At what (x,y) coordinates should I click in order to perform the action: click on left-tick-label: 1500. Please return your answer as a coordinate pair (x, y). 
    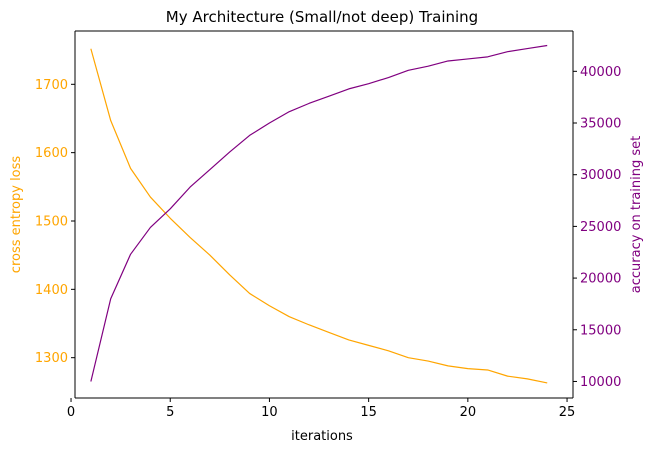
    Looking at the image, I should click on (51, 221).